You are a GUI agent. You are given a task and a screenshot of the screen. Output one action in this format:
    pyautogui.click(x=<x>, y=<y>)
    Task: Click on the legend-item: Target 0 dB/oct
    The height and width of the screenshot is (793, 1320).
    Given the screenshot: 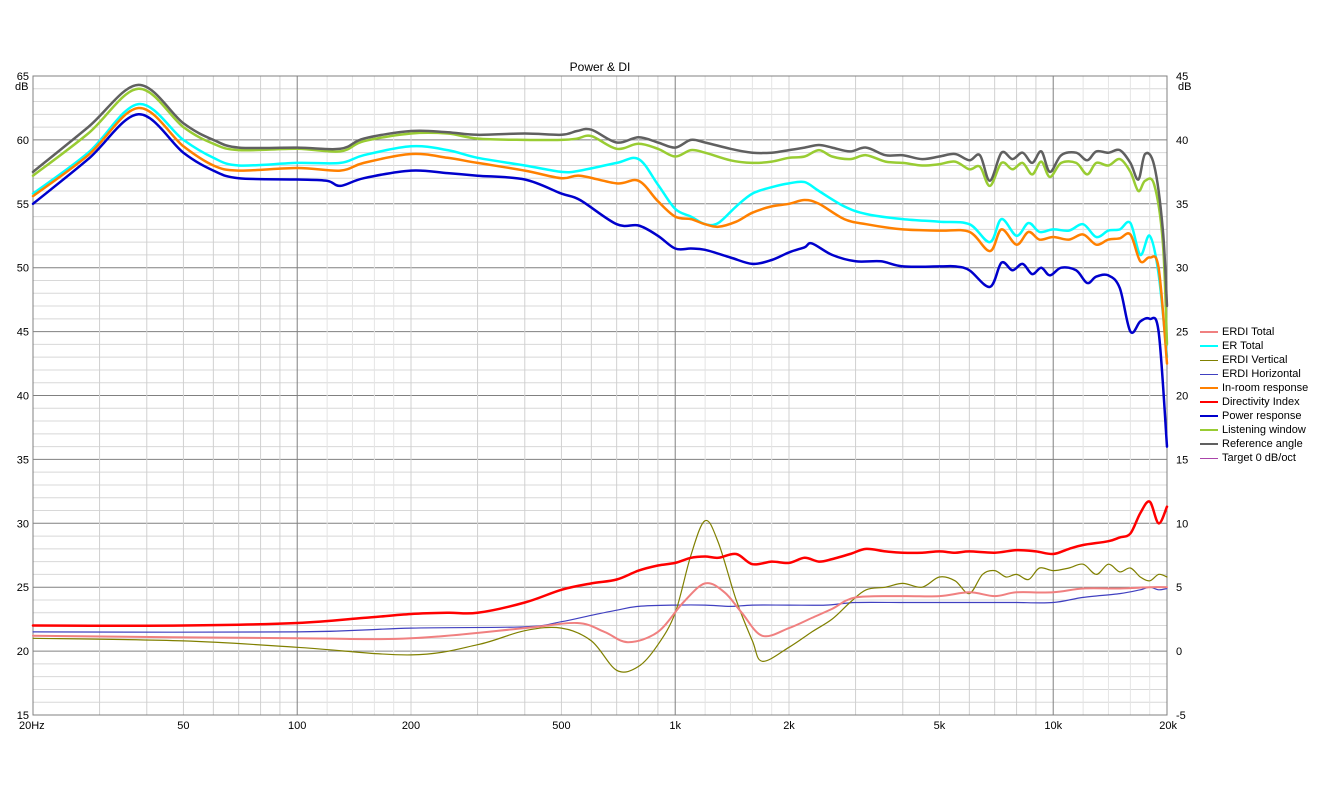 What is the action you would take?
    pyautogui.click(x=1254, y=458)
    